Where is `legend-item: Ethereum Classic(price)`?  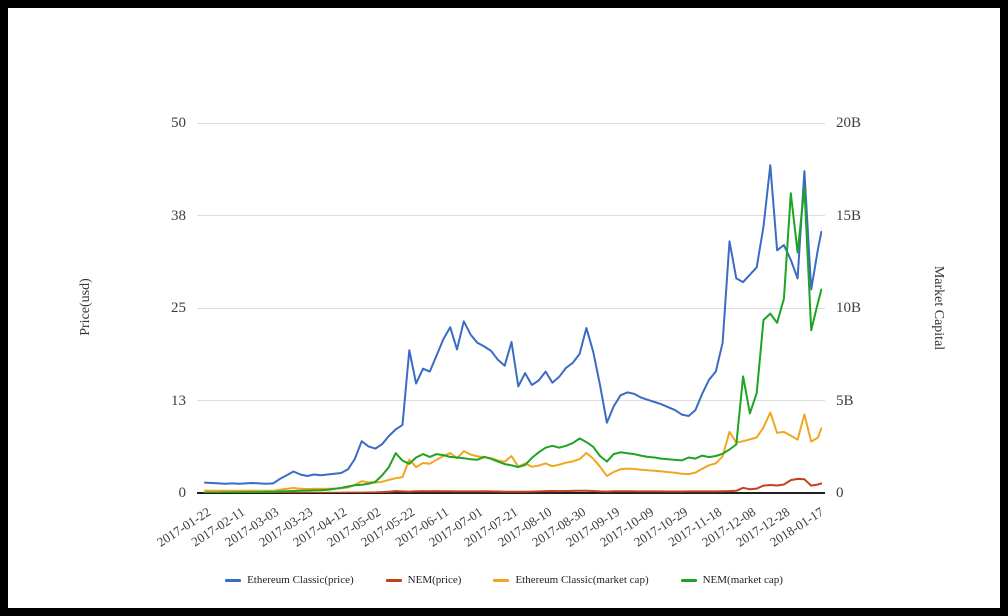 legend-item: Ethereum Classic(price) is located at coordinates (289, 580).